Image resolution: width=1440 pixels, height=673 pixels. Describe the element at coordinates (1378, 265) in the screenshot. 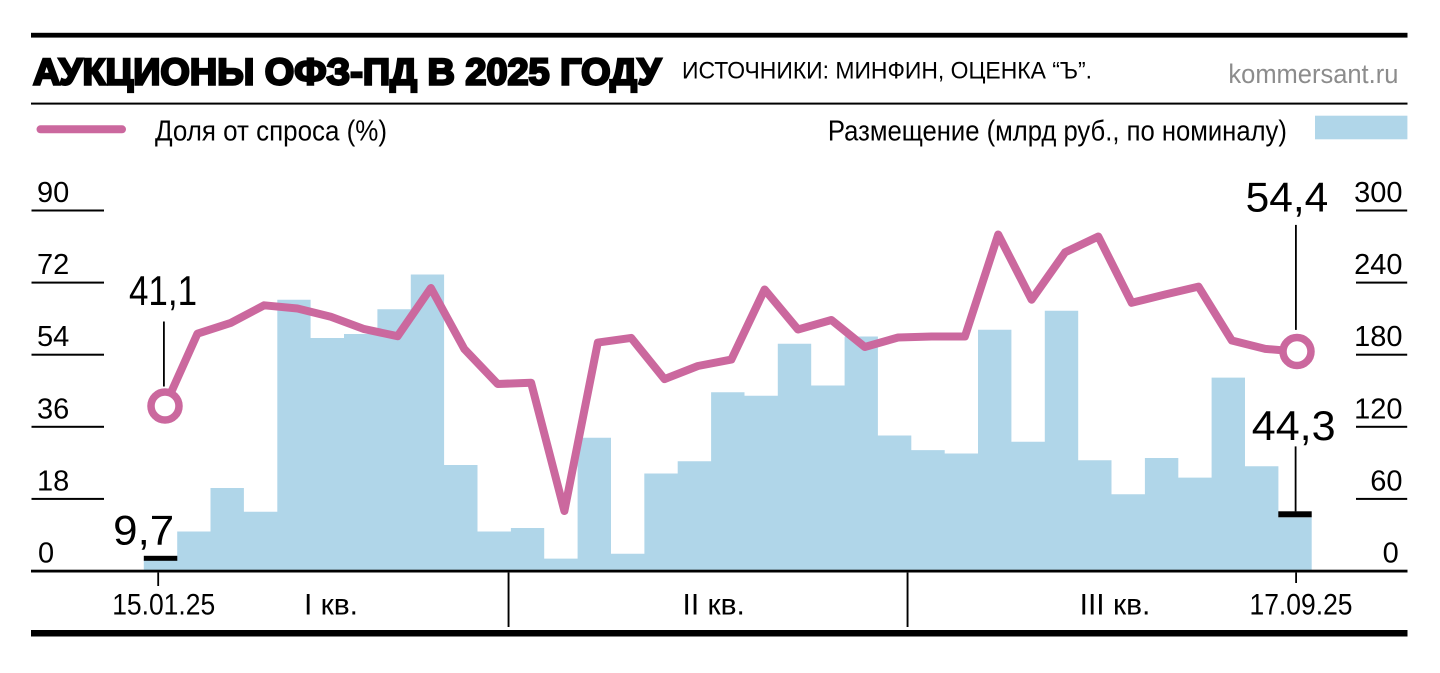

I see `svg-text: 240` at that location.